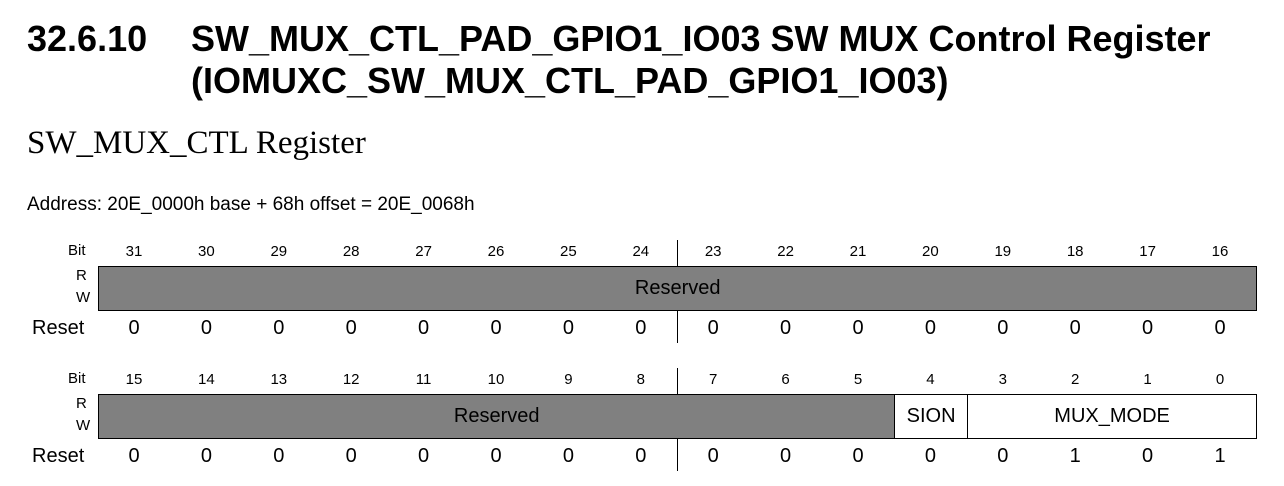 The image size is (1284, 486). What do you see at coordinates (496, 379) in the screenshot?
I see `bit-number: 10` at bounding box center [496, 379].